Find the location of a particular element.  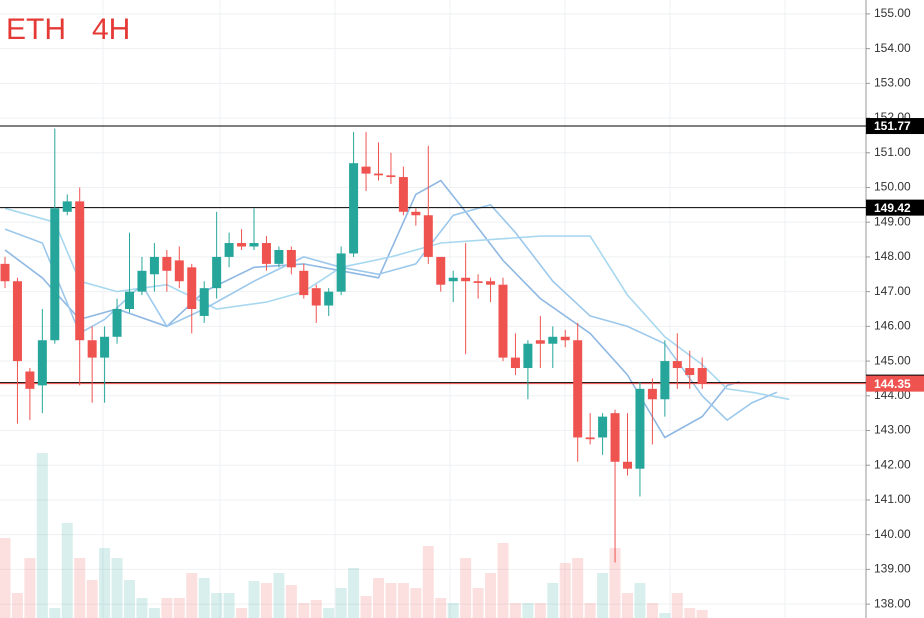

y-tick-label: 141.00 is located at coordinates (892, 499).